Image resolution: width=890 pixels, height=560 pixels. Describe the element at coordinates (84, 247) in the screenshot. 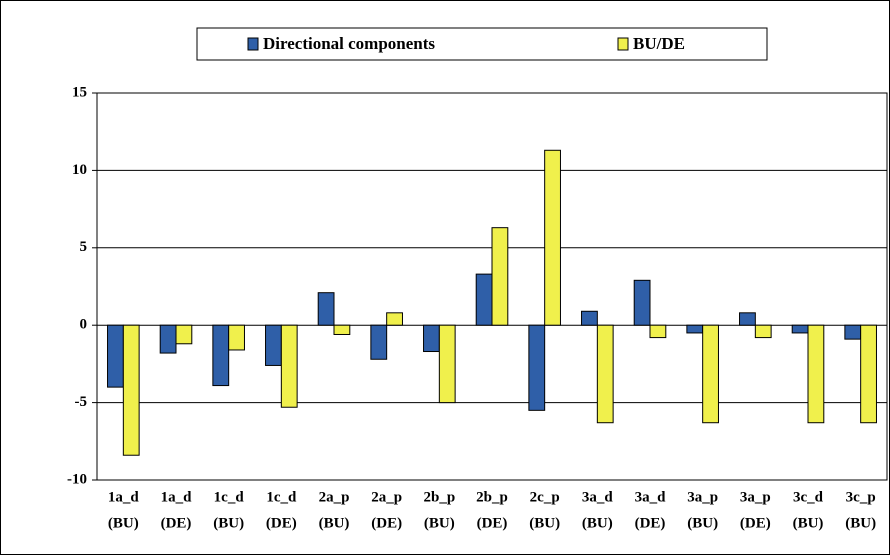

I see `y-tick-label: 5` at that location.